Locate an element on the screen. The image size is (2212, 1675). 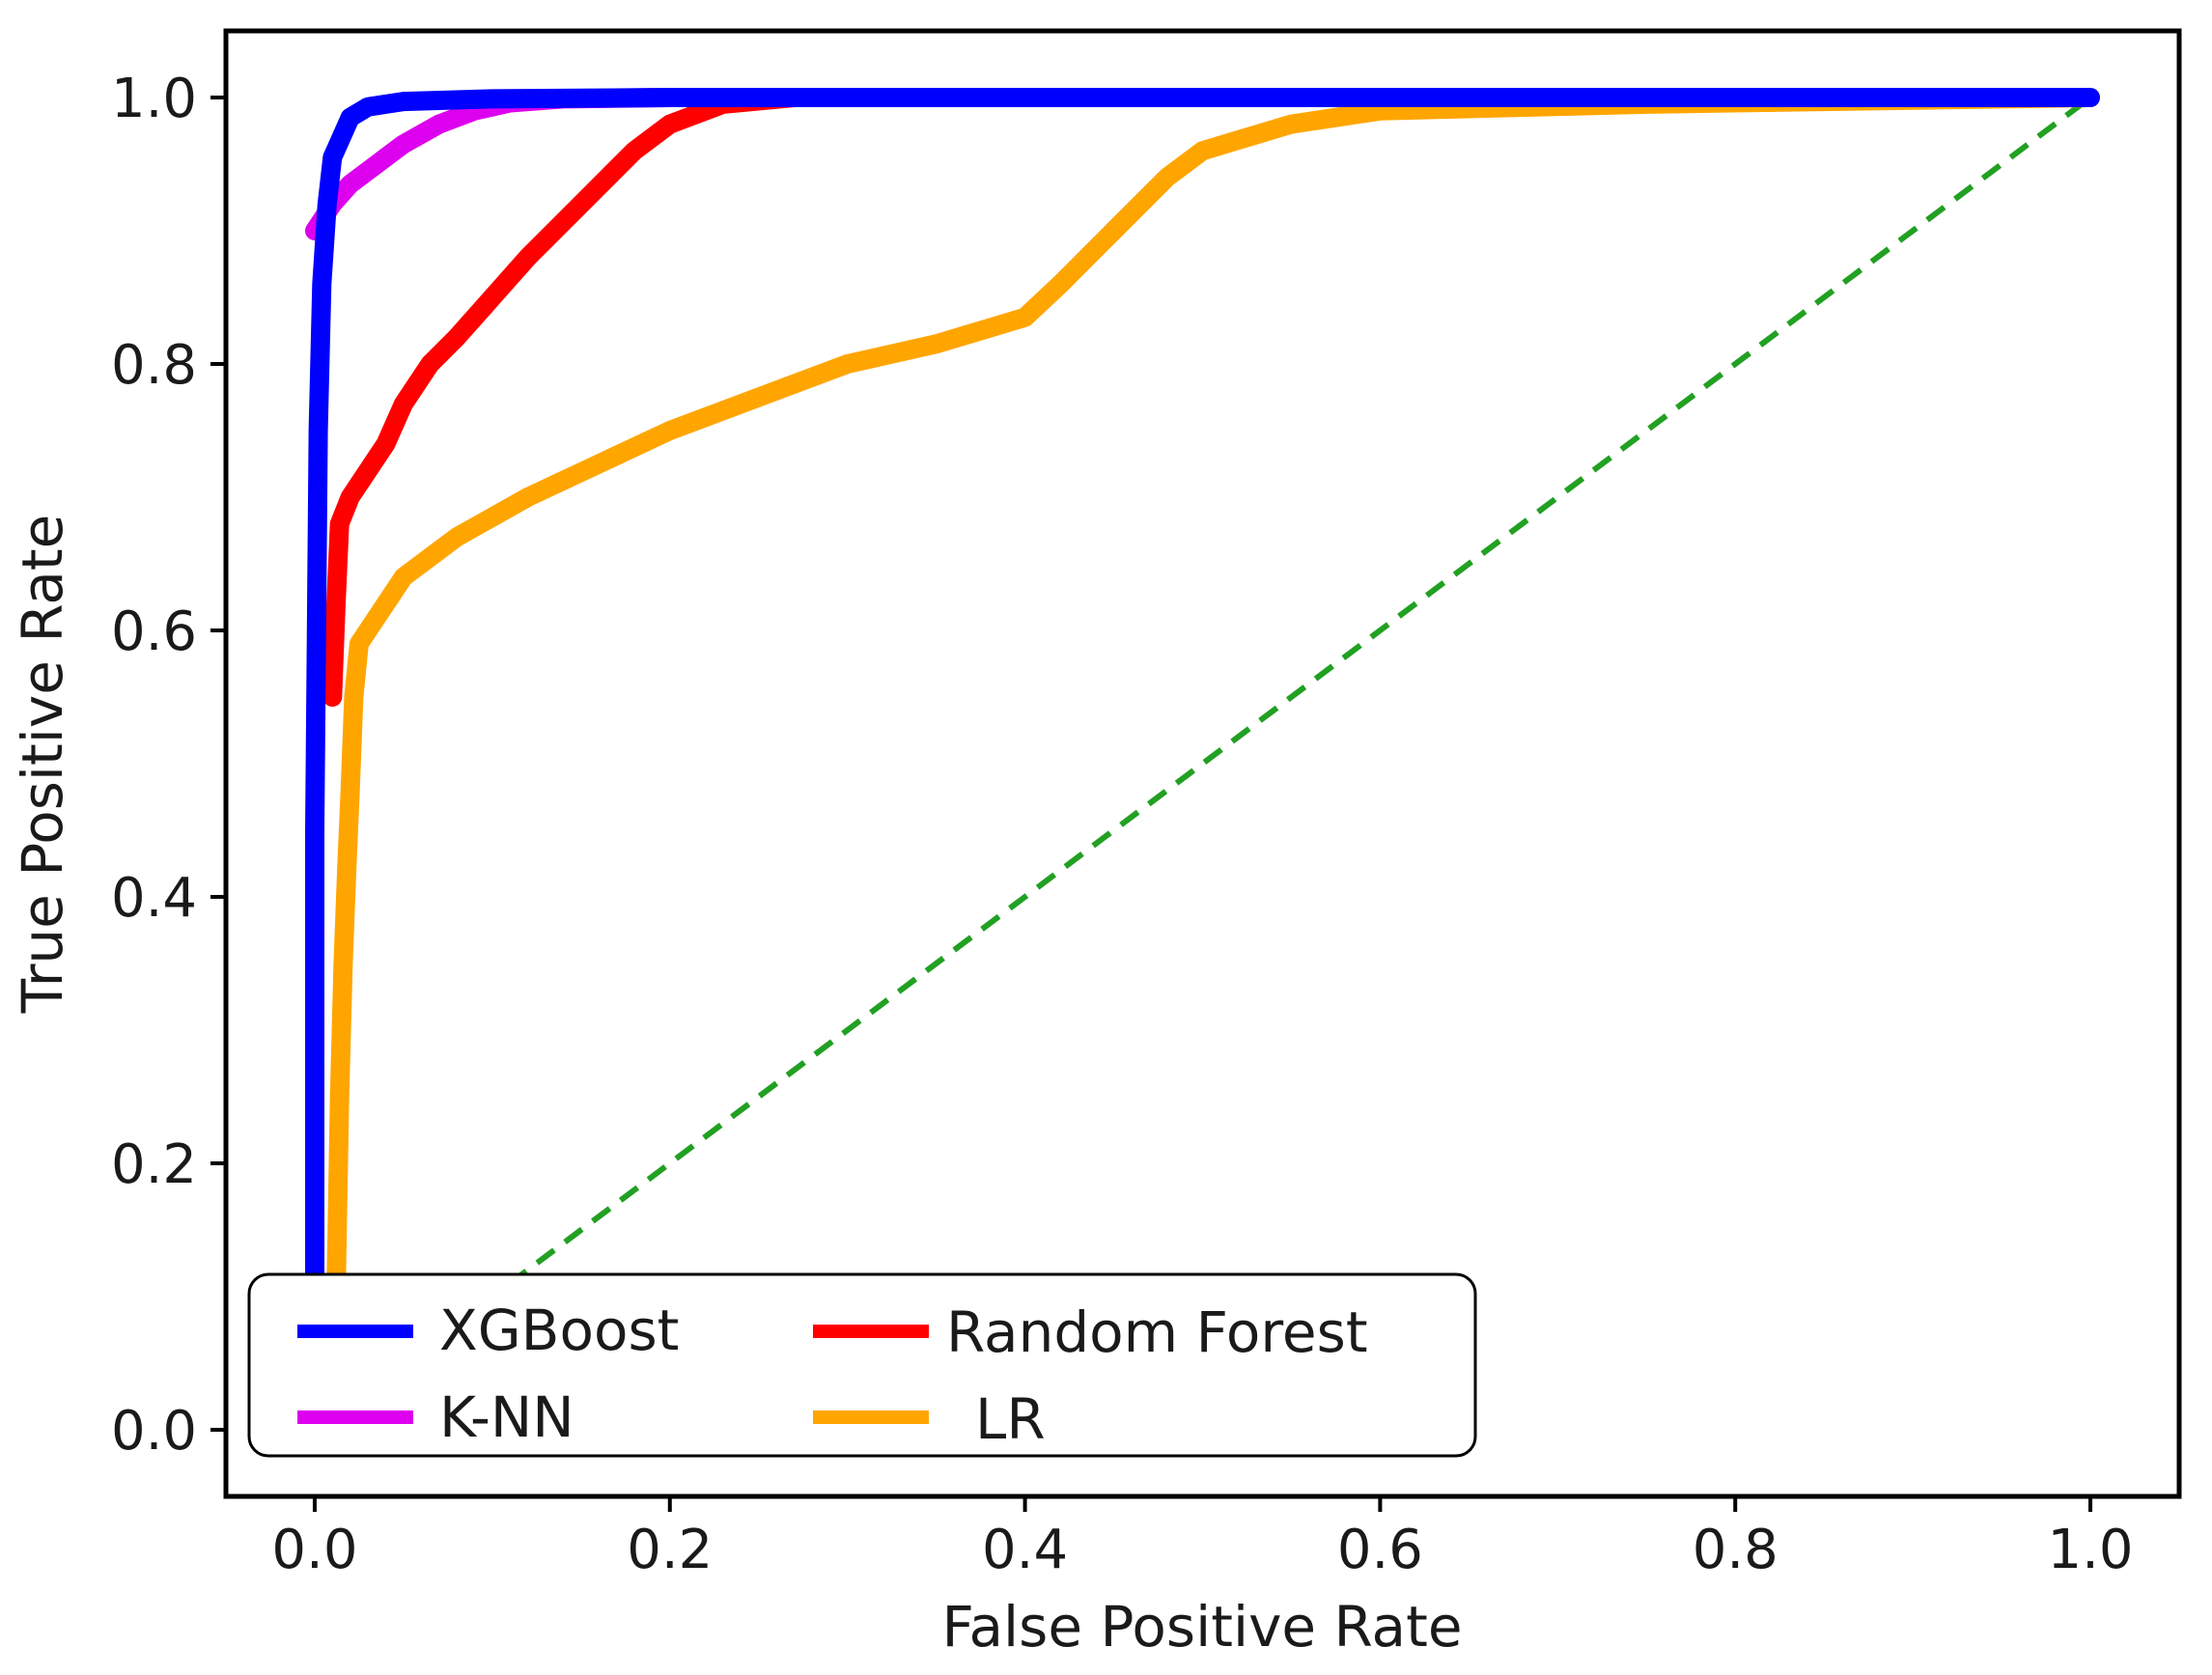
x-tick-label: 1.0 is located at coordinates (2091, 1550).